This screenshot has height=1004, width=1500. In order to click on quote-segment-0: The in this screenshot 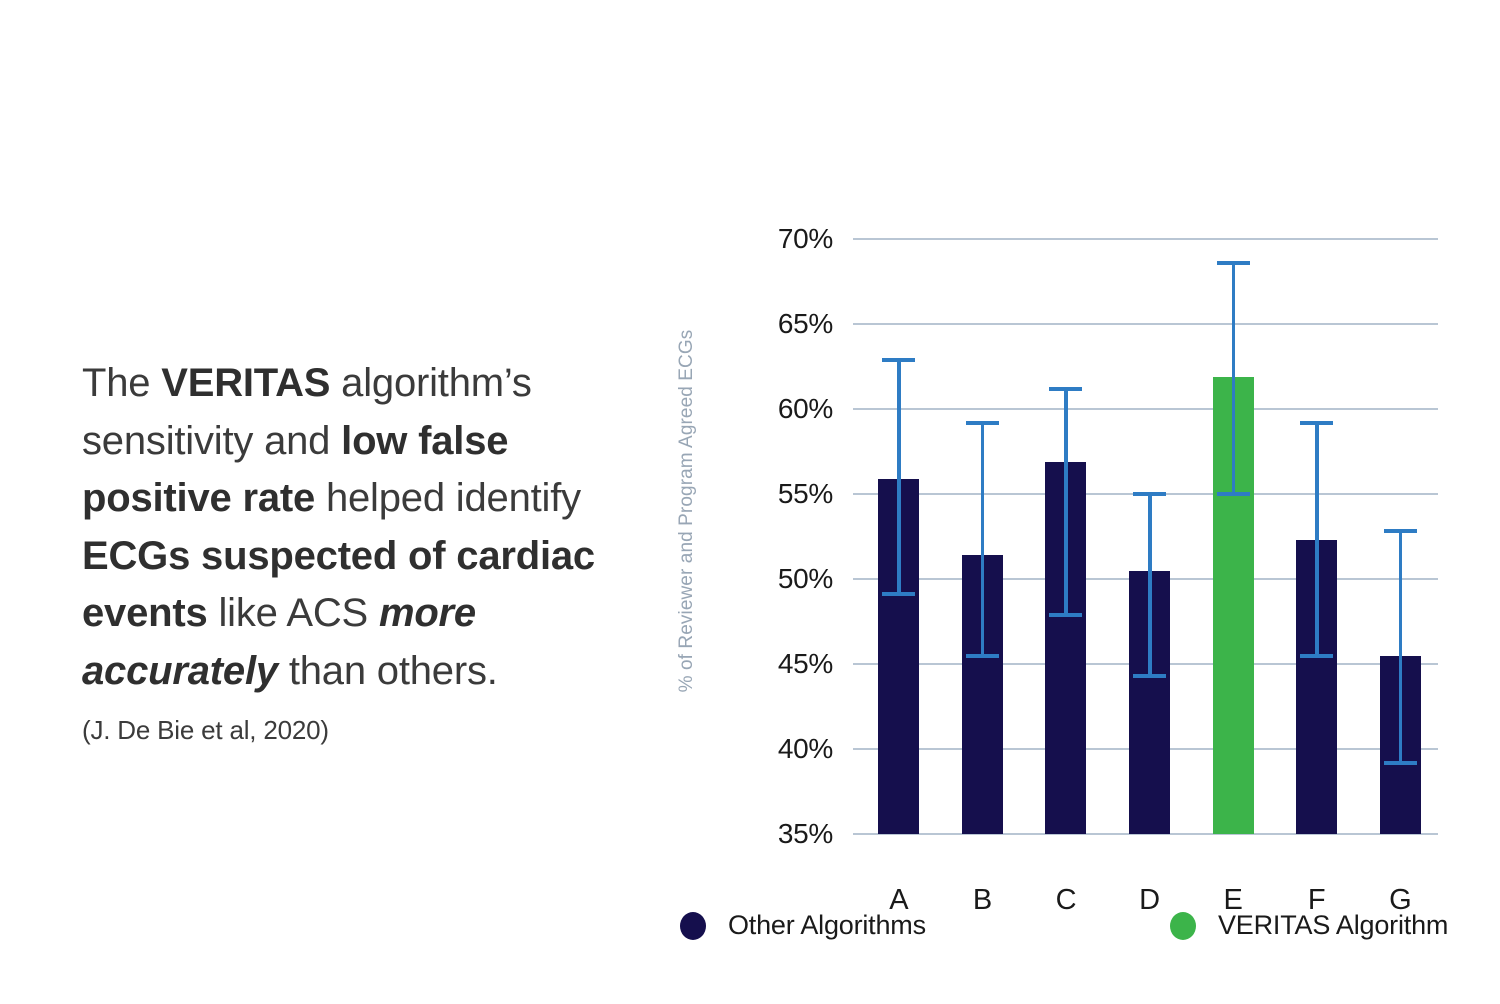, I will do `click(122, 383)`.